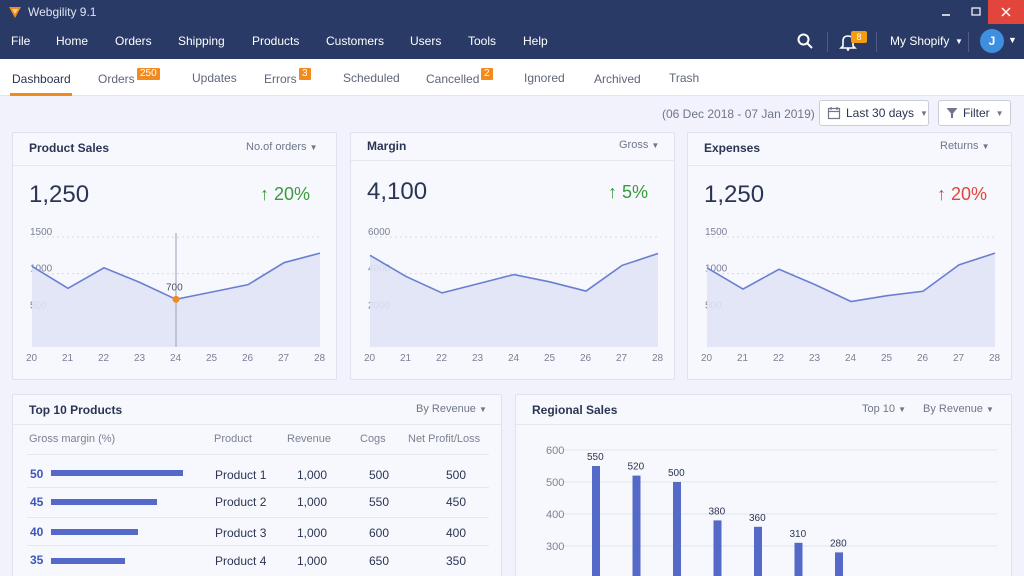  Describe the element at coordinates (276, 41) in the screenshot. I see `menu-products: Products` at that location.